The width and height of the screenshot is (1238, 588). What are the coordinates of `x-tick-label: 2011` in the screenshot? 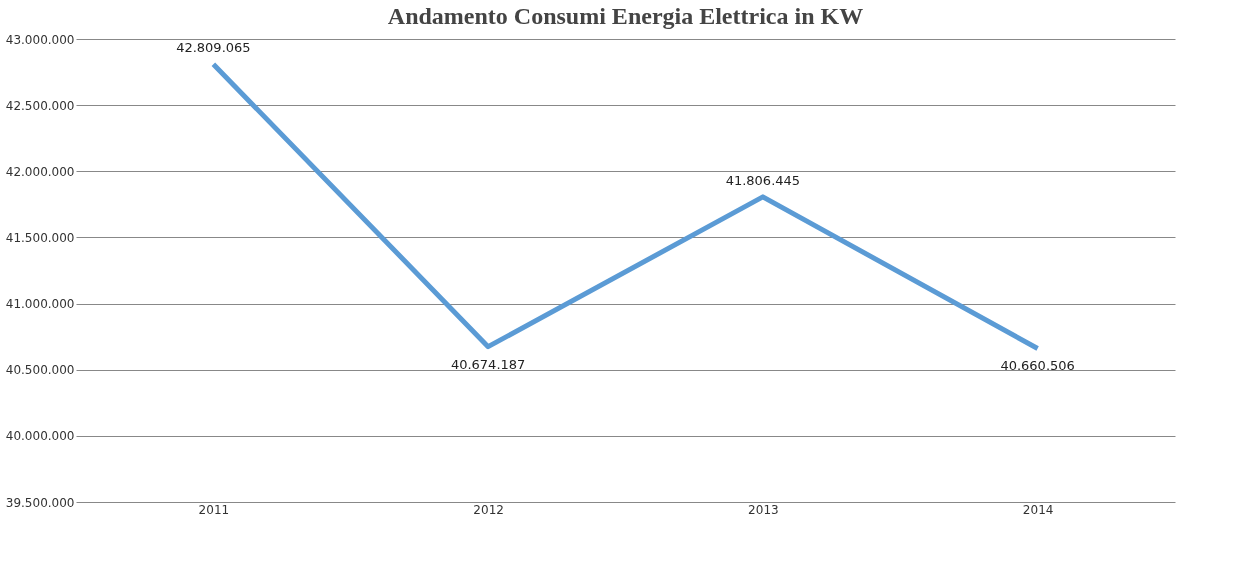 It's located at (214, 509).